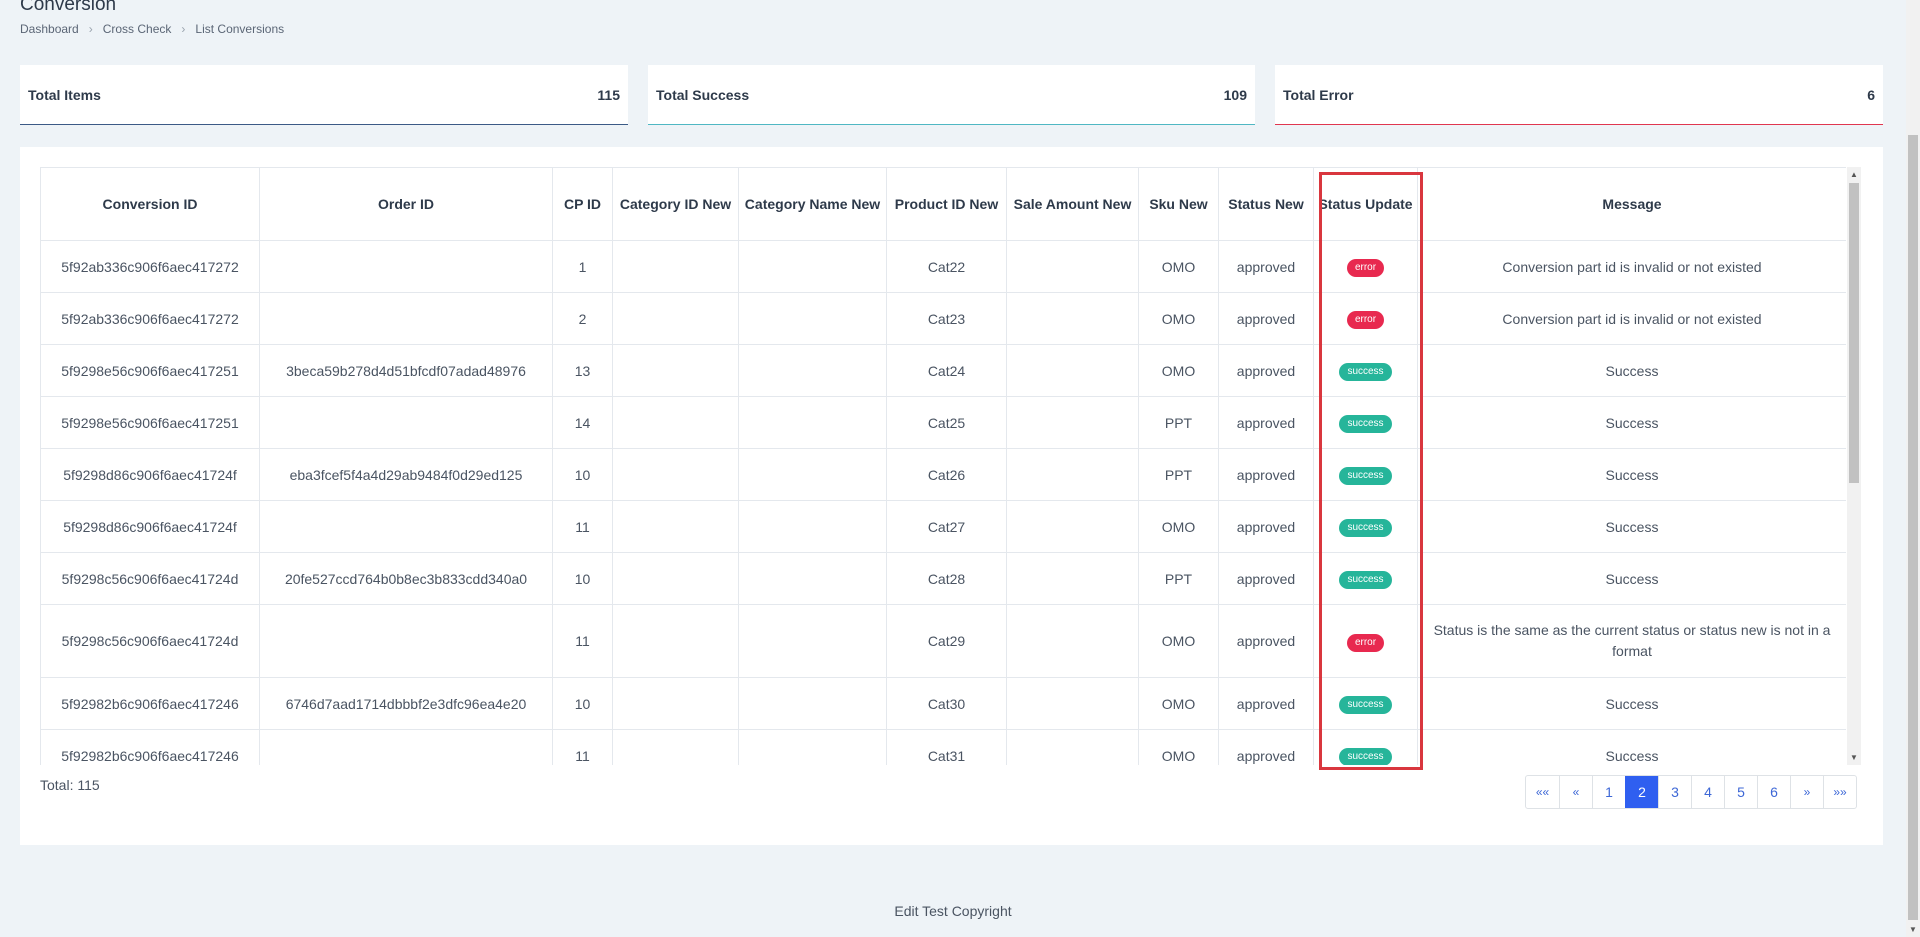 The image size is (1920, 937). I want to click on header-message: Message, so click(1631, 204).